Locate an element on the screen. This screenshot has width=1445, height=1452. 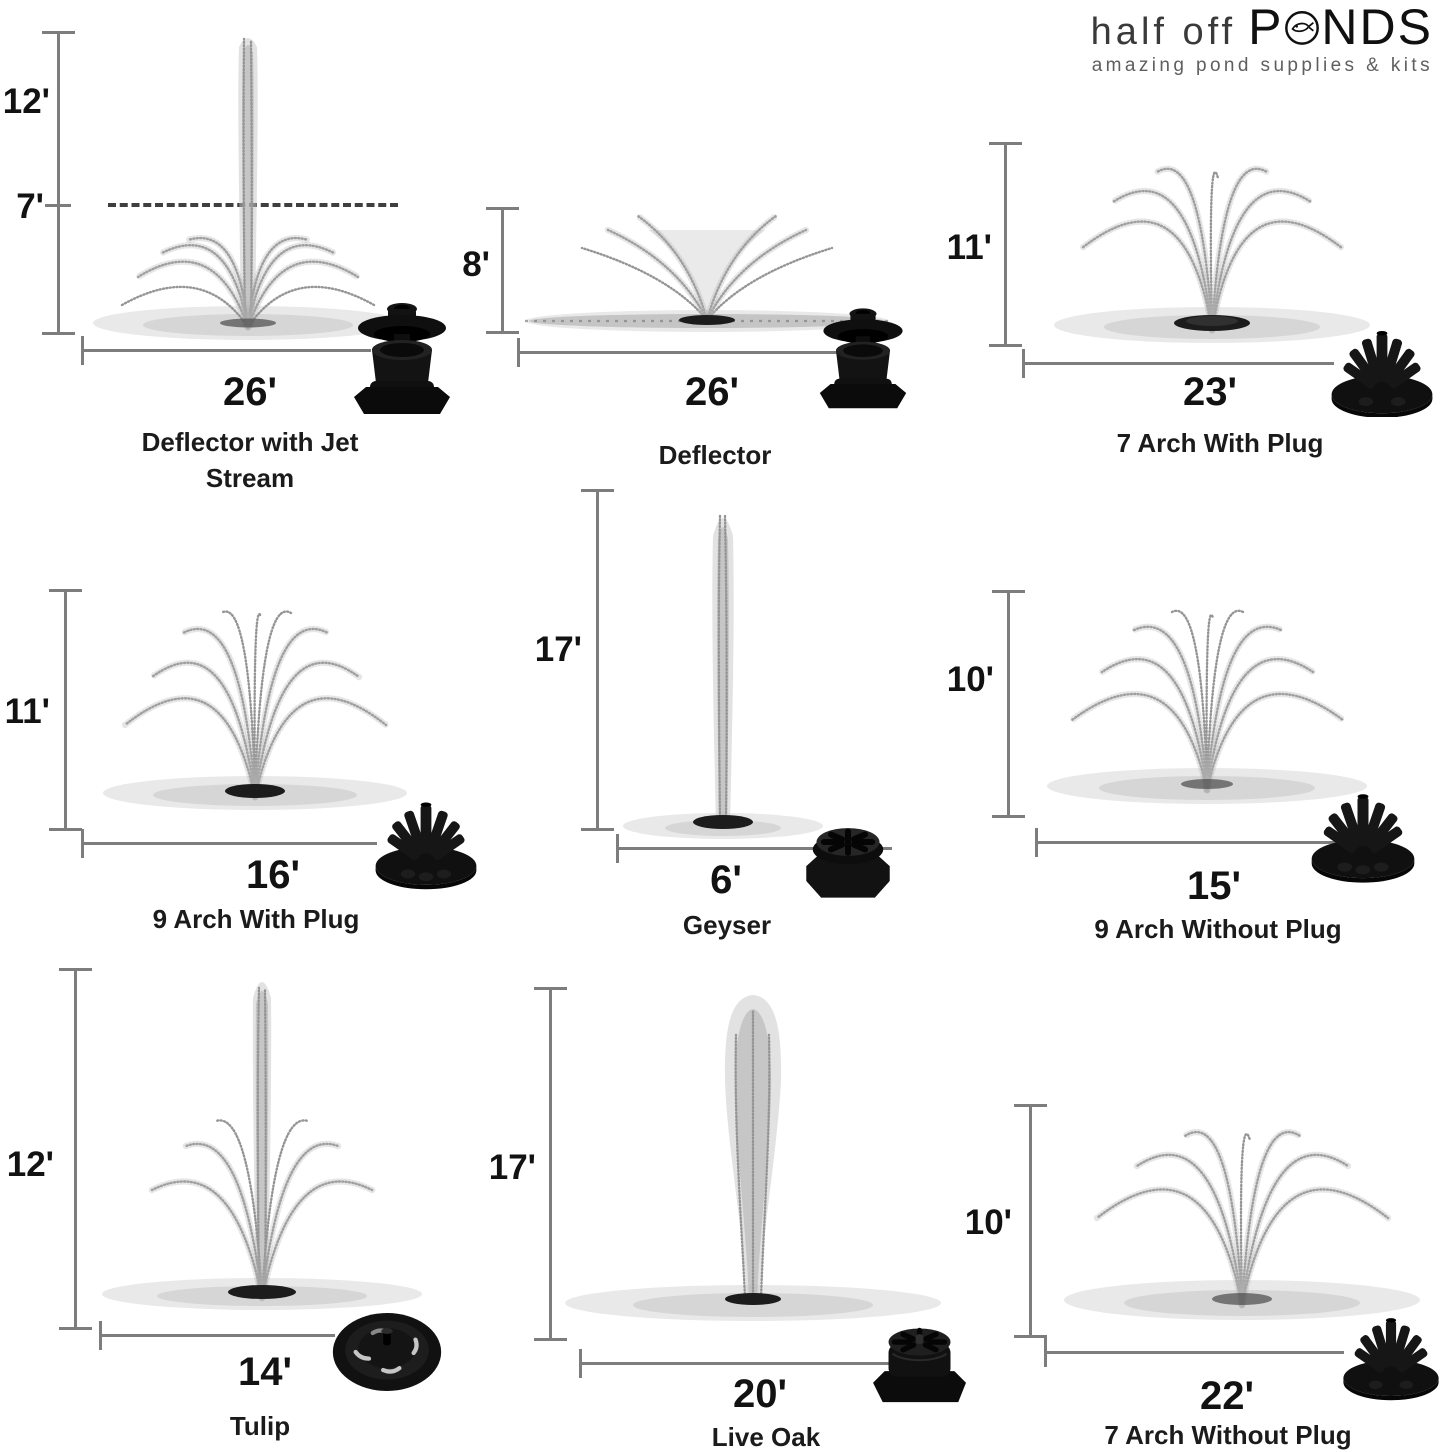
height-label: 8' is located at coordinates (476, 264).